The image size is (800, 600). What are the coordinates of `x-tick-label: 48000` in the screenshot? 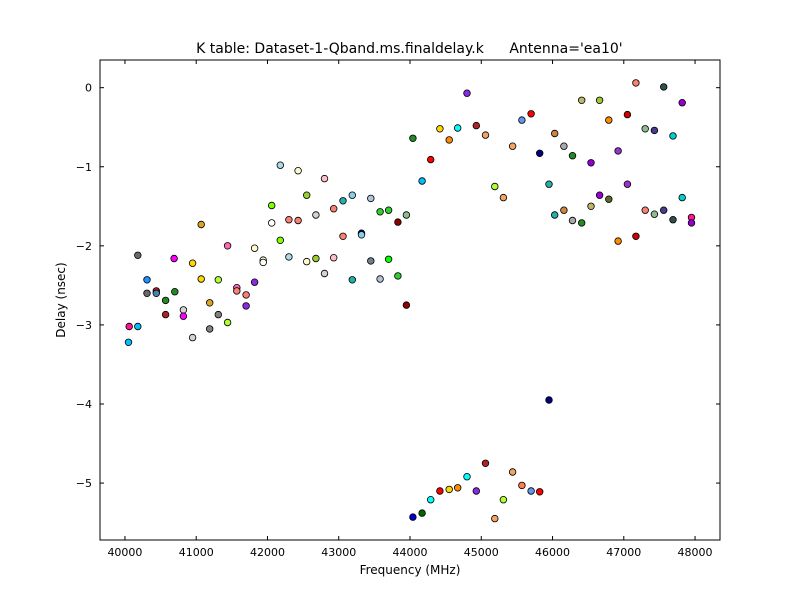 It's located at (695, 552).